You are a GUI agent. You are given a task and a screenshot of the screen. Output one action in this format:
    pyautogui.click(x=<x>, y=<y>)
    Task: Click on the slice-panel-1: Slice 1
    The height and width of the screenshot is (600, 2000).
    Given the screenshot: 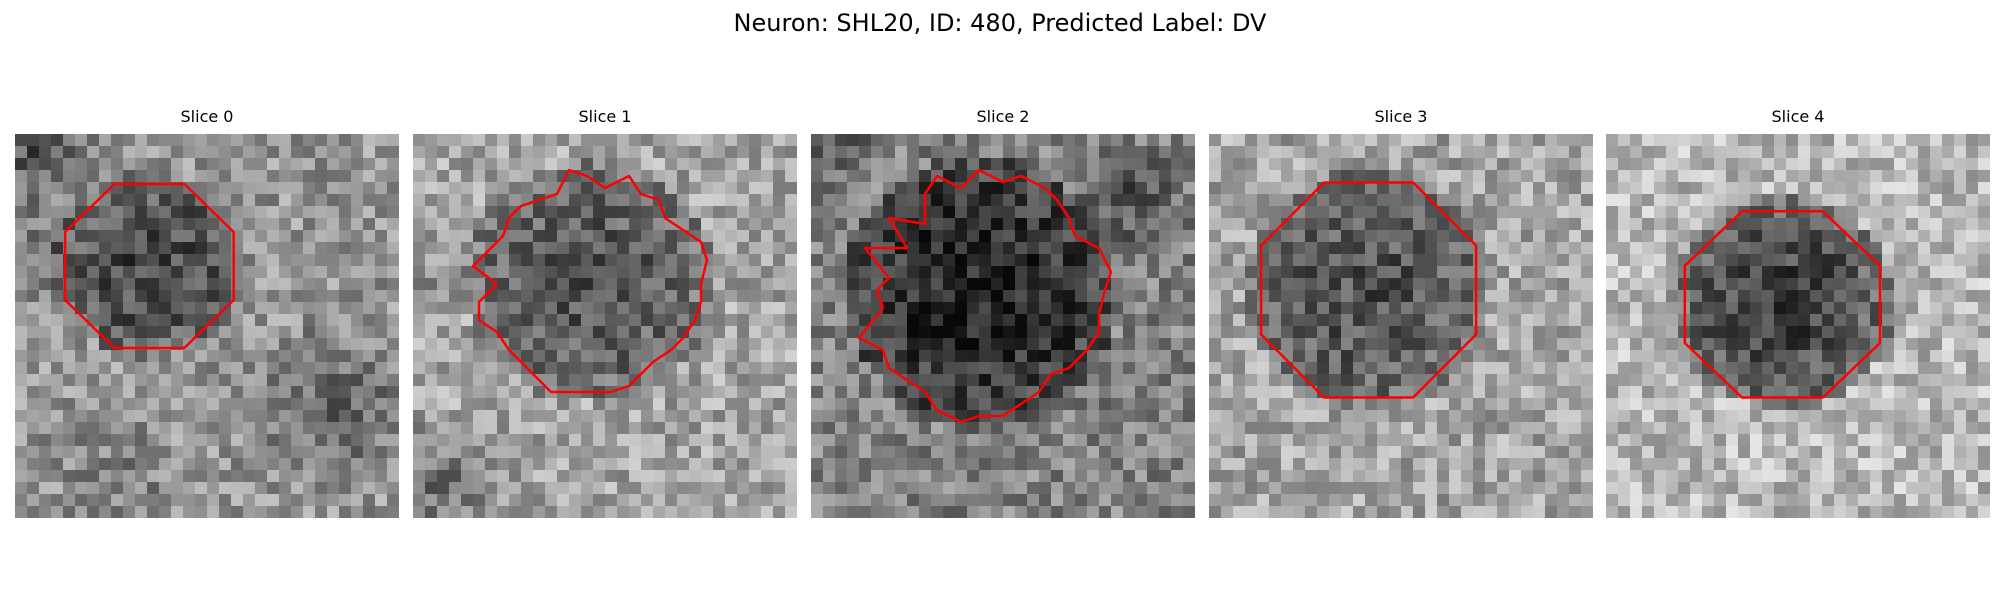 What is the action you would take?
    pyautogui.click(x=605, y=312)
    